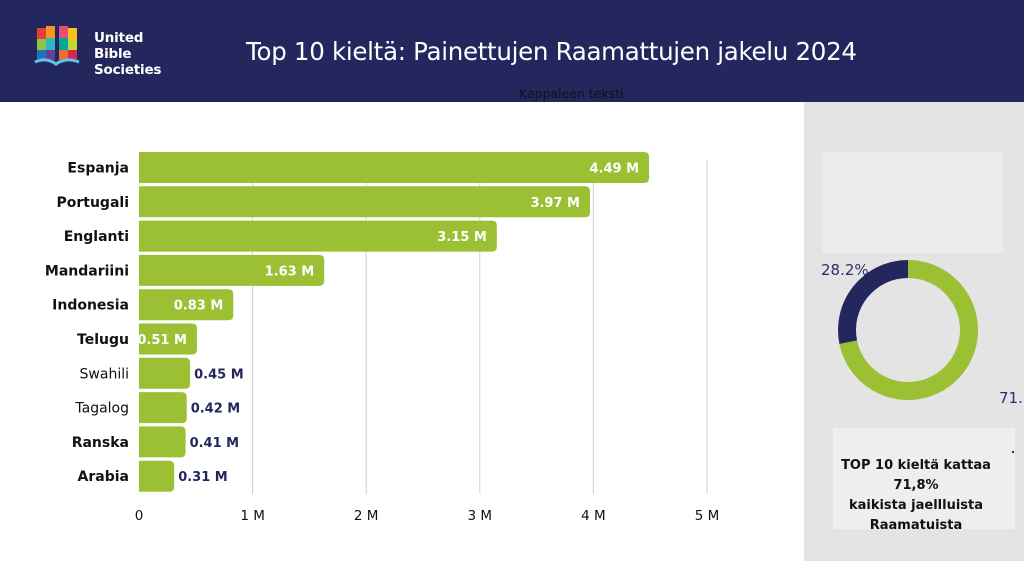 This screenshot has height=561, width=1024. What do you see at coordinates (615, 169) in the screenshot?
I see `value-label: 4.49 M` at bounding box center [615, 169].